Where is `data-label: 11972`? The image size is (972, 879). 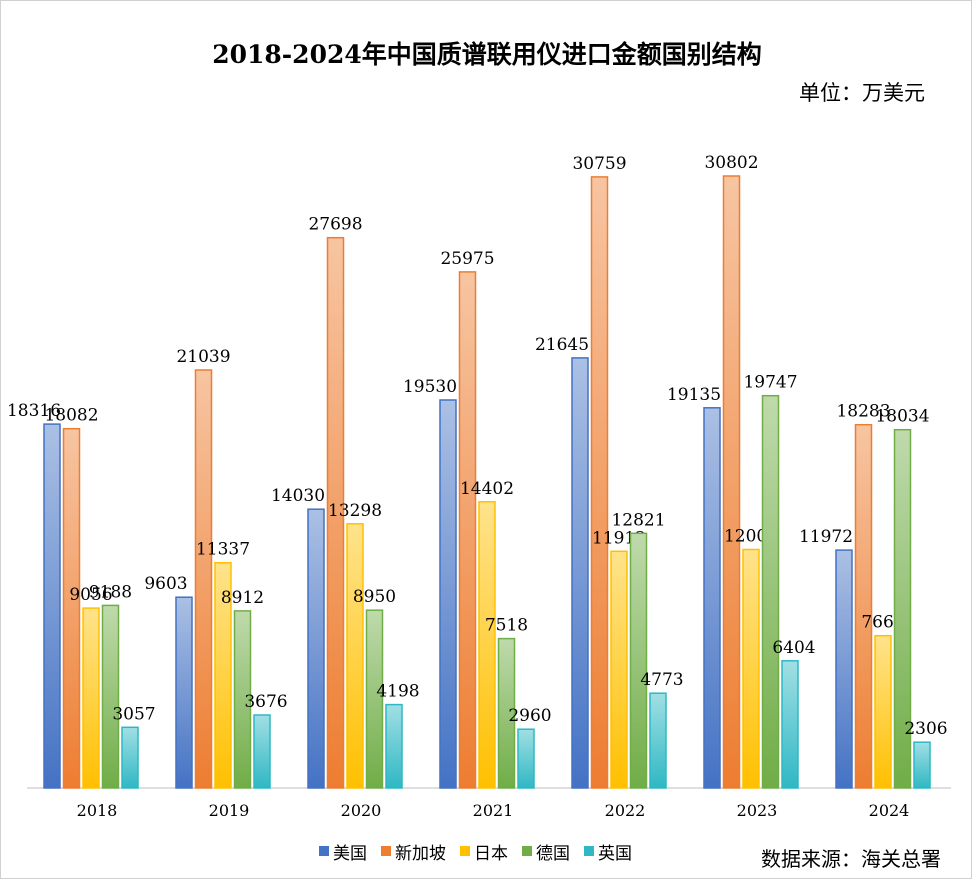 data-label: 11972 is located at coordinates (826, 537).